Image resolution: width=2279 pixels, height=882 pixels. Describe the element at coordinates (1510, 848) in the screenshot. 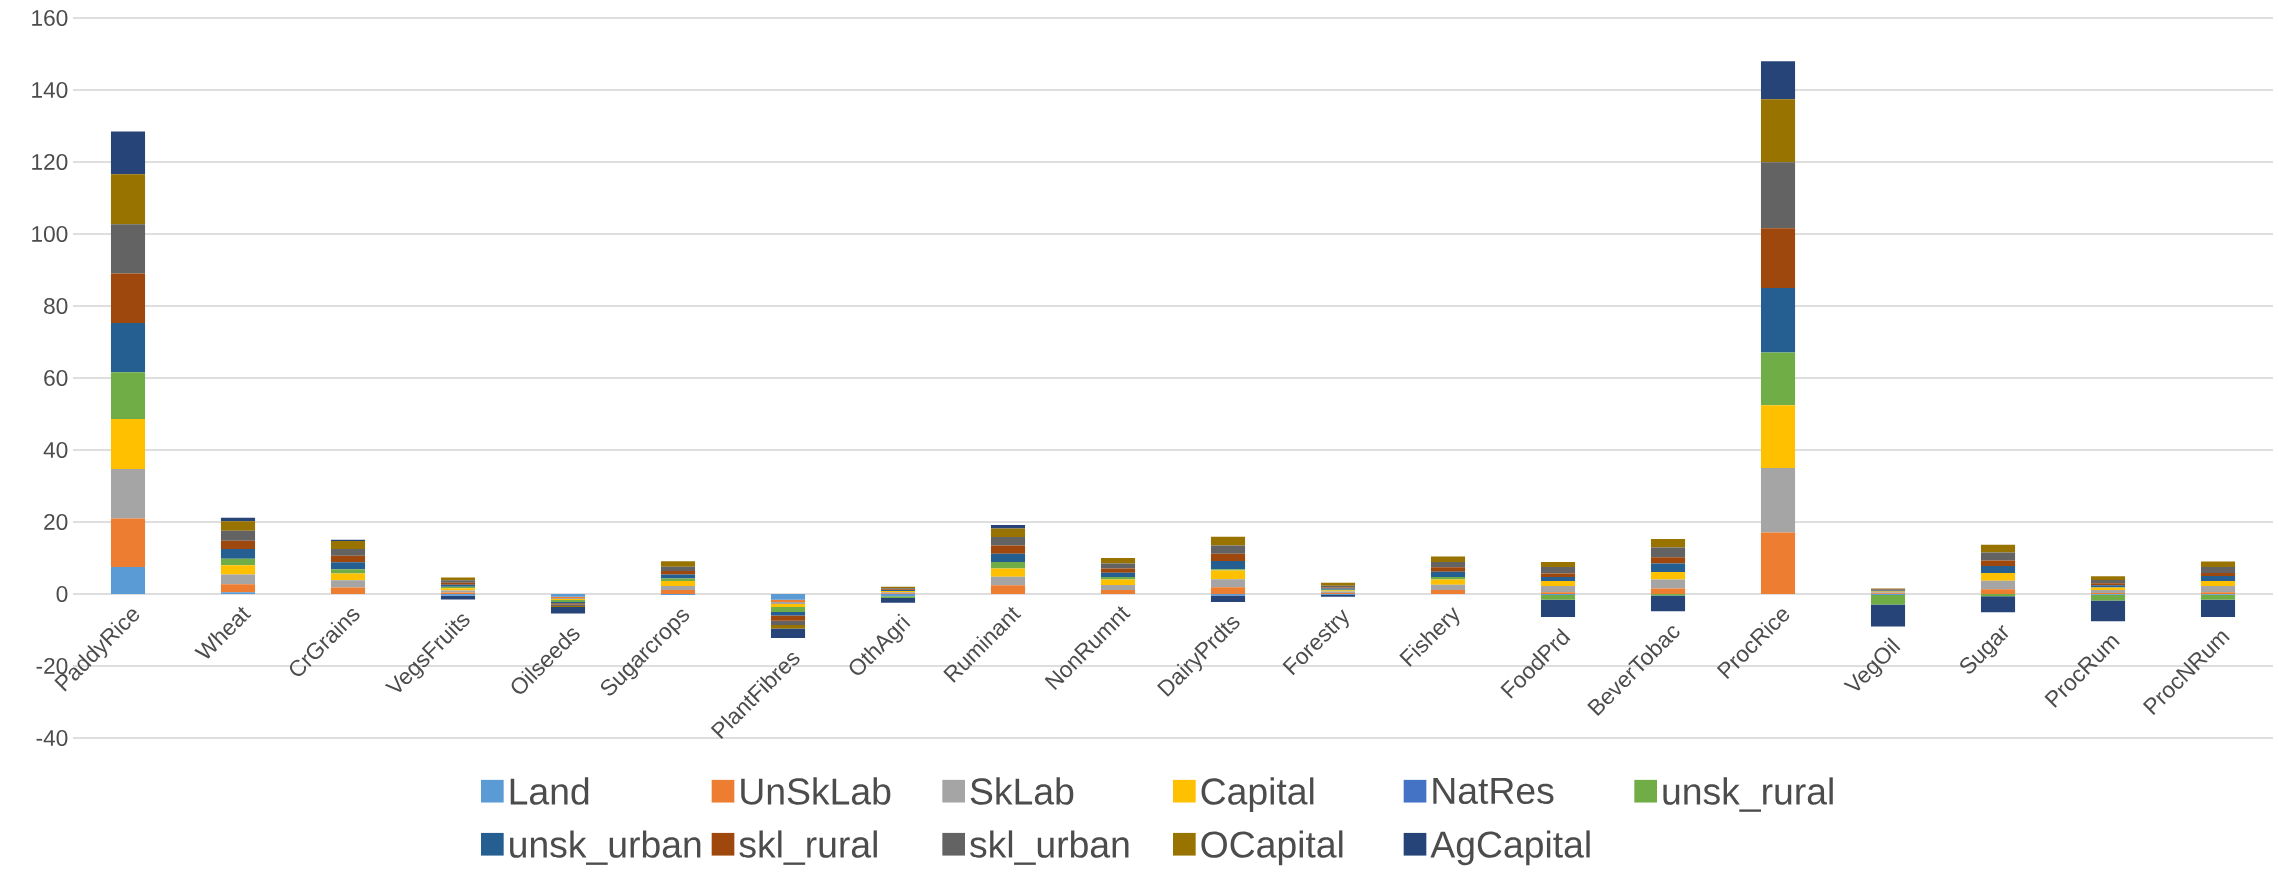

I see `legend-label: AgCapital` at that location.